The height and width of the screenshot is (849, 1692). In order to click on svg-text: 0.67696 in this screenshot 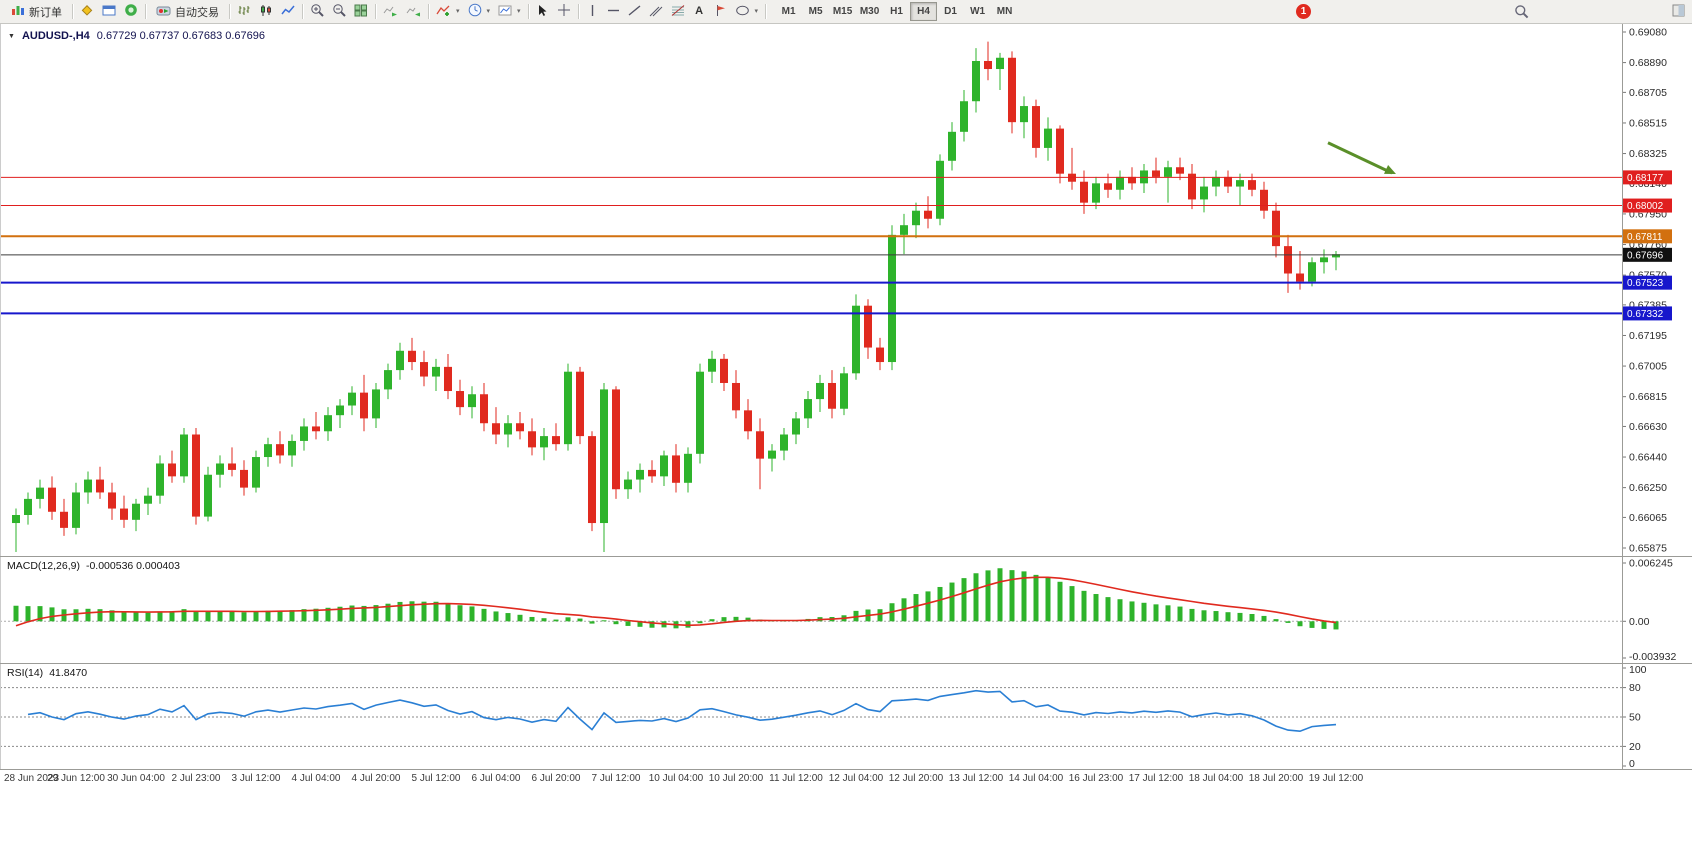, I will do `click(1645, 255)`.